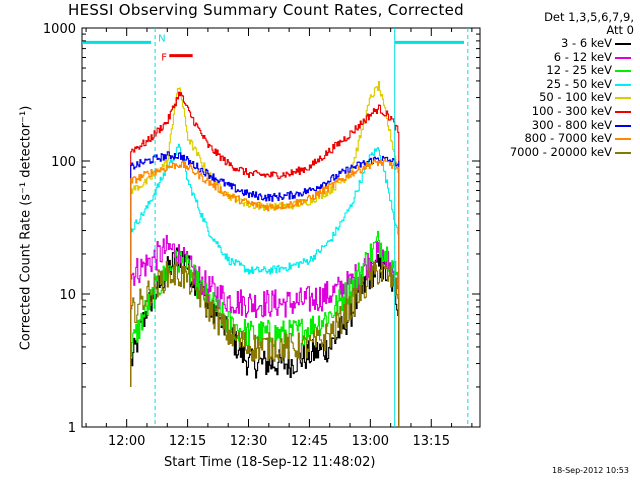 This screenshot has width=640, height=480. Describe the element at coordinates (575, 97) in the screenshot. I see `legend-item-label: 50 - 100 keV` at that location.